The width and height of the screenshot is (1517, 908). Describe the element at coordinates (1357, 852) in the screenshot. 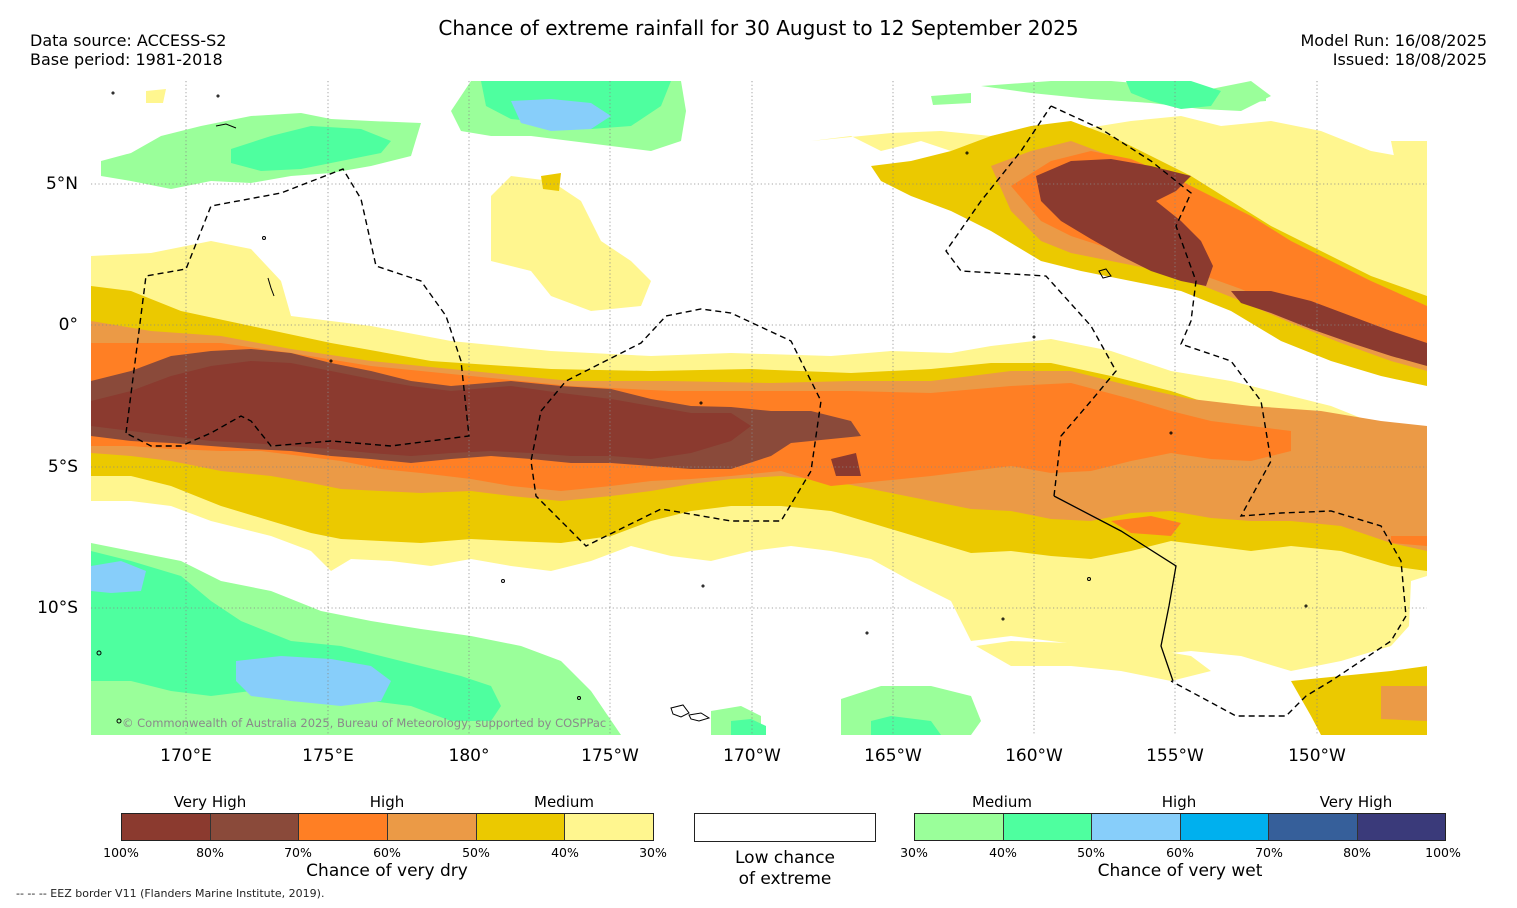

I see `wet-tick-80: 80%` at that location.